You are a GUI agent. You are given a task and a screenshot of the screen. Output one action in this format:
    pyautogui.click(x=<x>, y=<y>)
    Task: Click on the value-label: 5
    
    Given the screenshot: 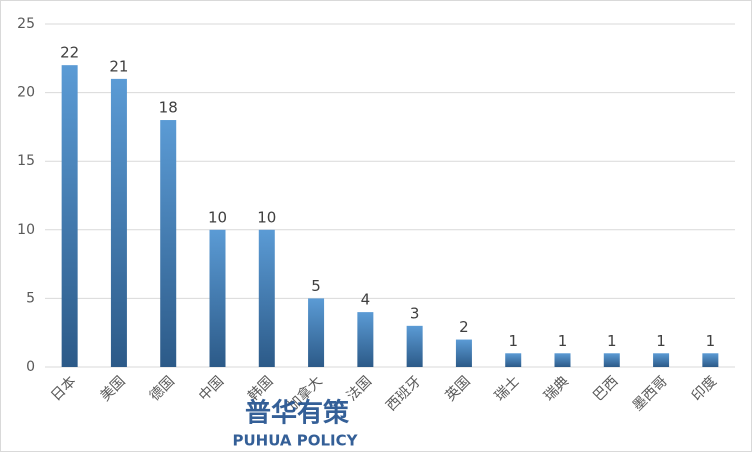 What is the action you would take?
    pyautogui.click(x=316, y=286)
    